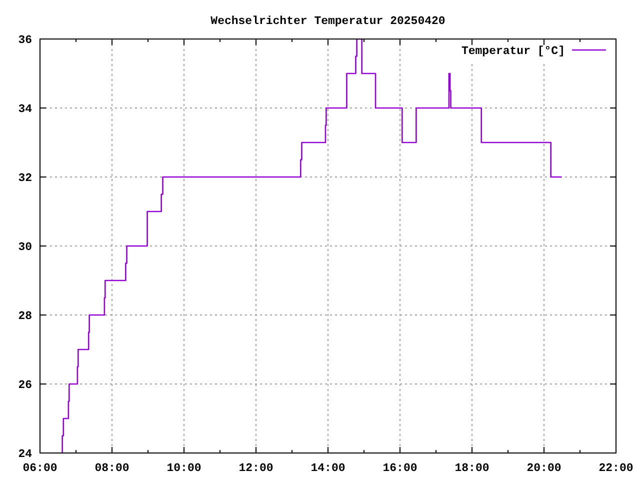  I want to click on y-tick-label: 32, so click(25, 178).